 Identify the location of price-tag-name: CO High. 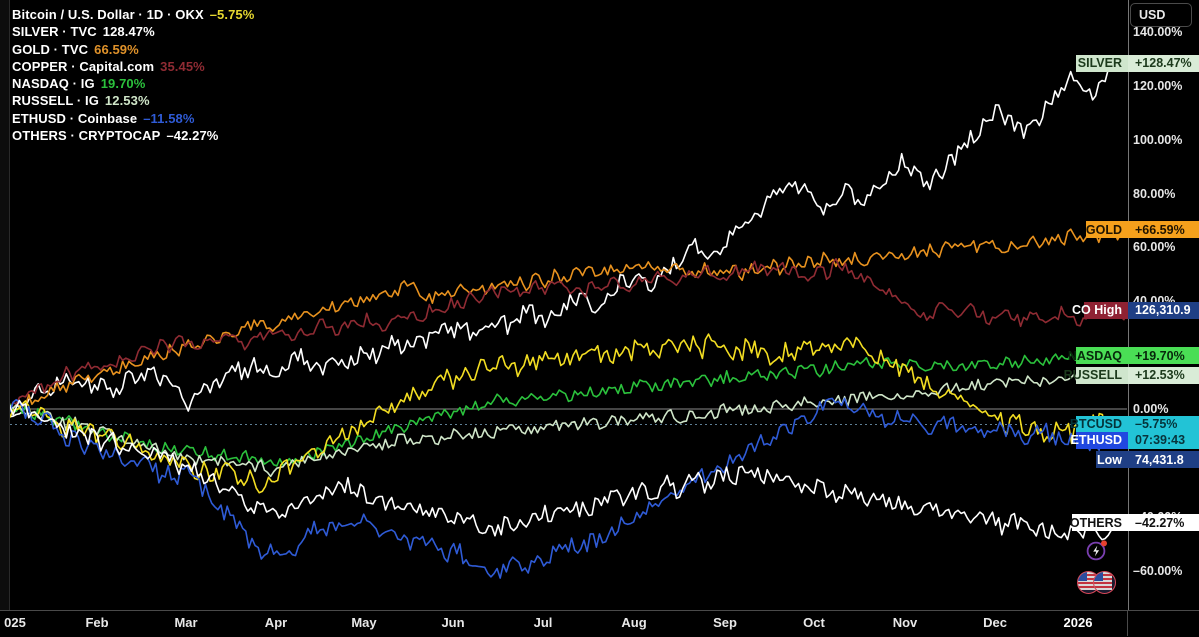
(1100, 310).